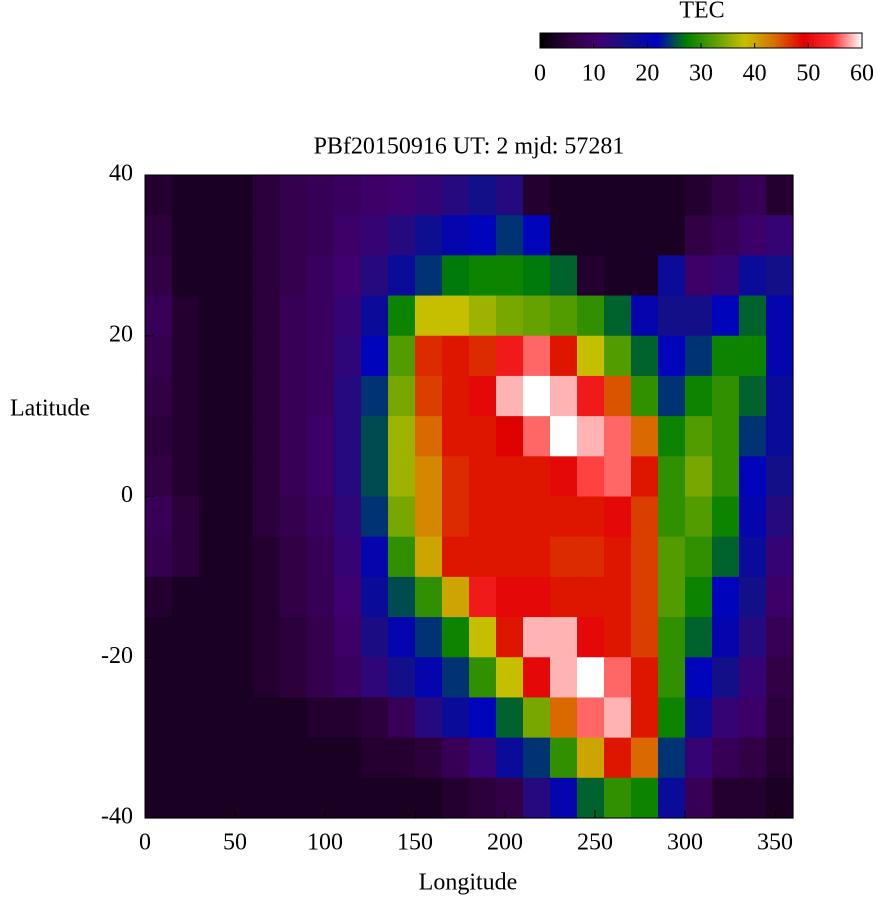 This screenshot has width=878, height=900. What do you see at coordinates (505, 843) in the screenshot?
I see `x-tick-label: 200` at bounding box center [505, 843].